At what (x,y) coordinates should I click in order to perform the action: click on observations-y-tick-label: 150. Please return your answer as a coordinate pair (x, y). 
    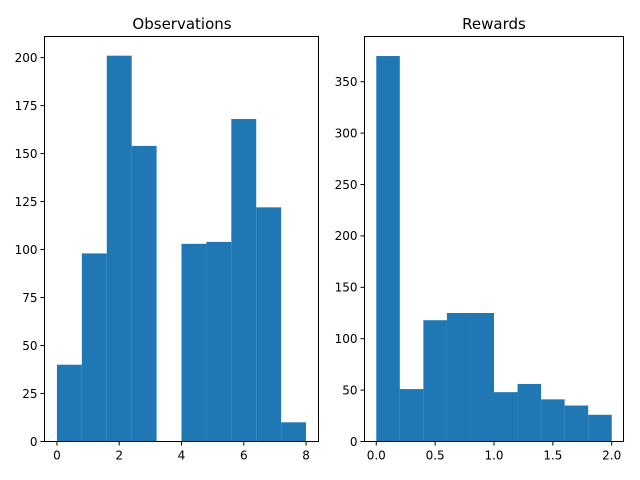
    Looking at the image, I should click on (26, 154).